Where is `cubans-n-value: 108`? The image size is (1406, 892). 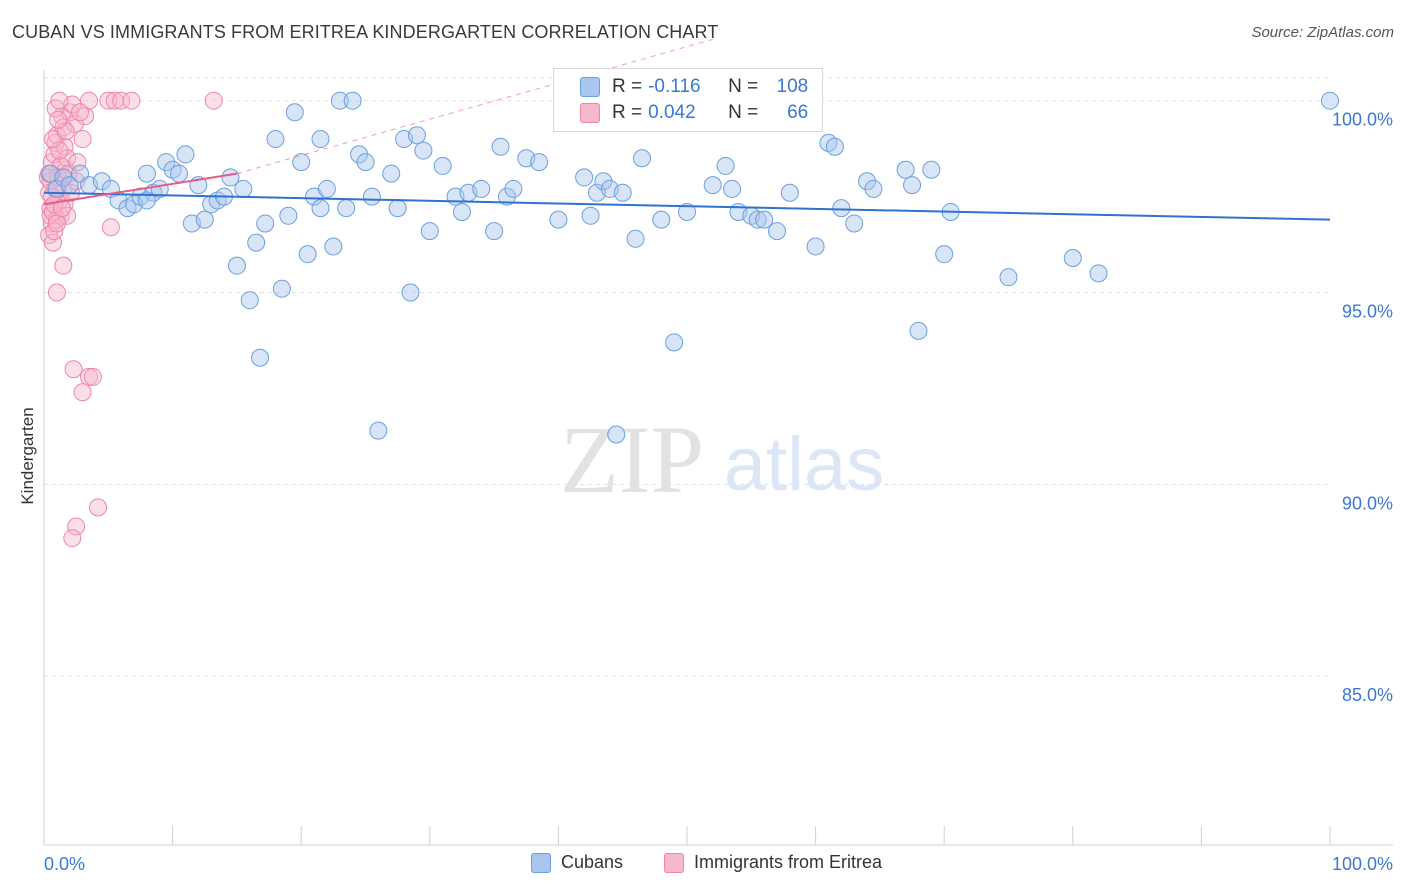
cubans-n-value: 108 is located at coordinates (792, 86).